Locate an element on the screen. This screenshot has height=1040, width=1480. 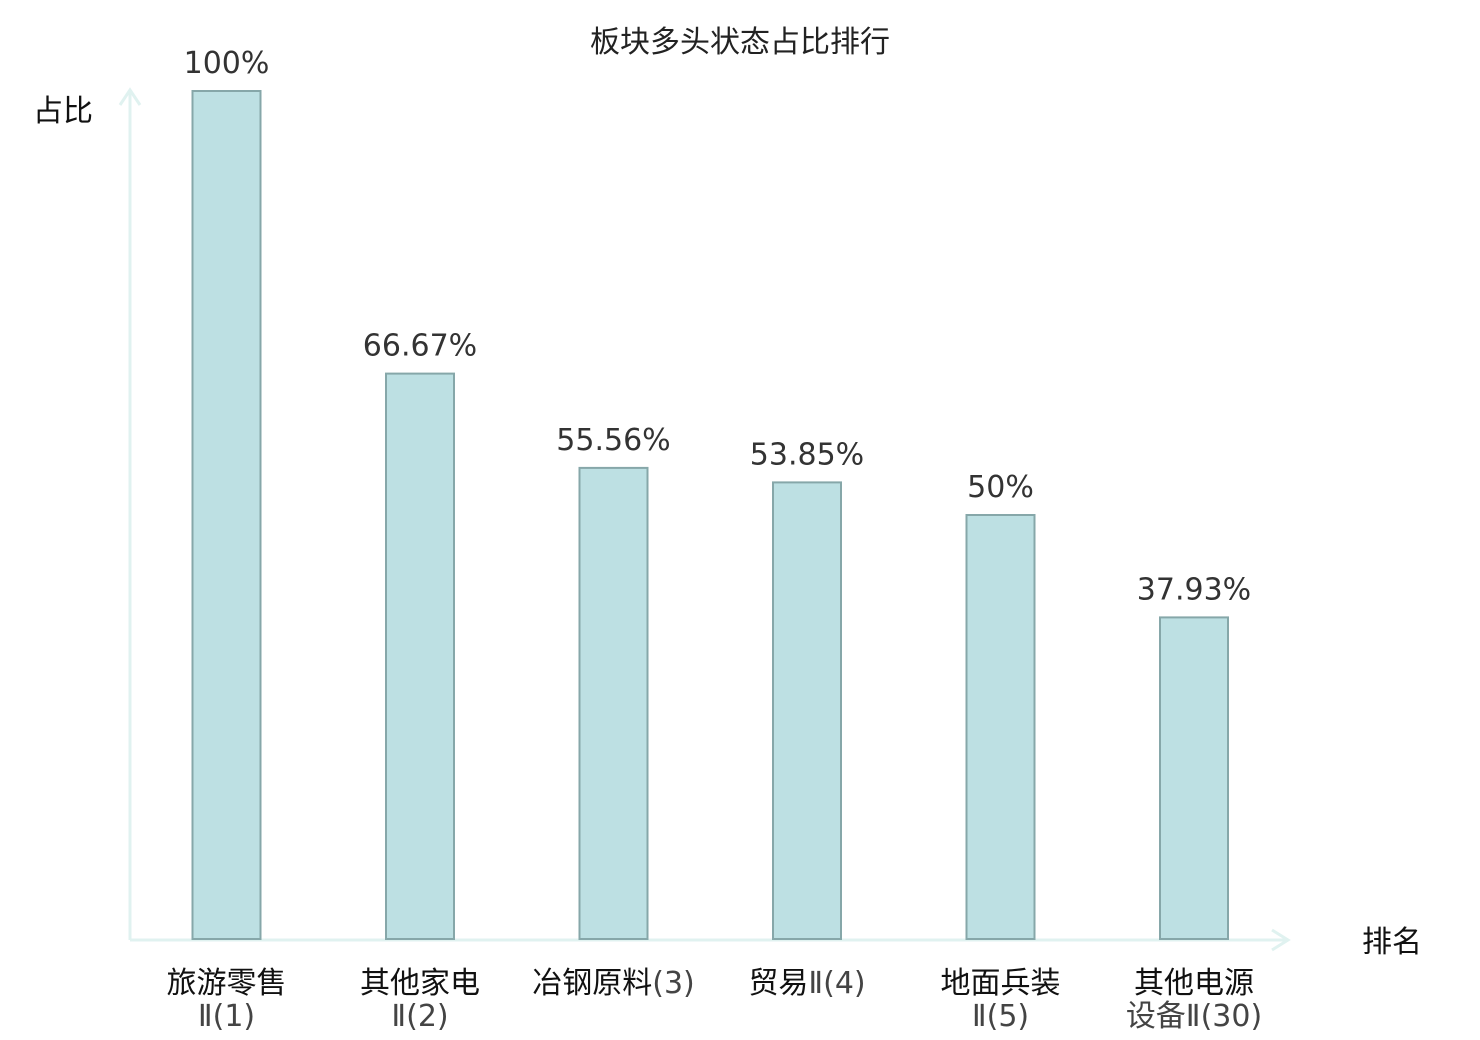
value-label-4: 53.85% is located at coordinates (807, 454).